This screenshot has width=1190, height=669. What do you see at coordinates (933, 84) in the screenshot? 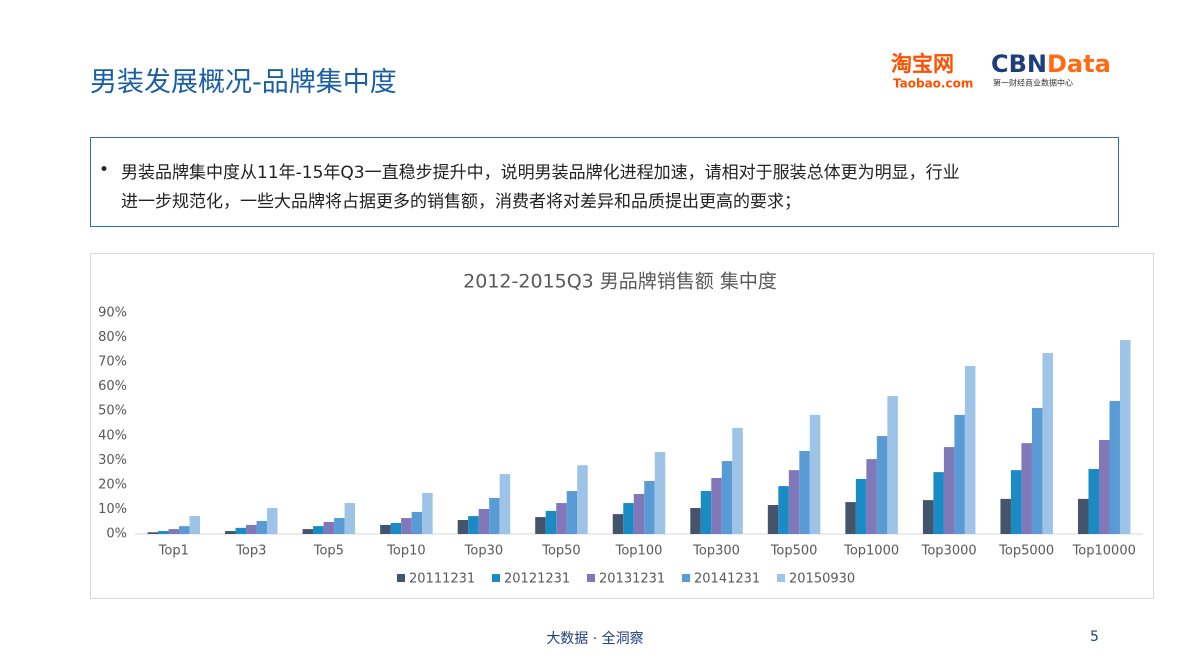
I see `logo-taobao-sub: Taobao.com` at bounding box center [933, 84].